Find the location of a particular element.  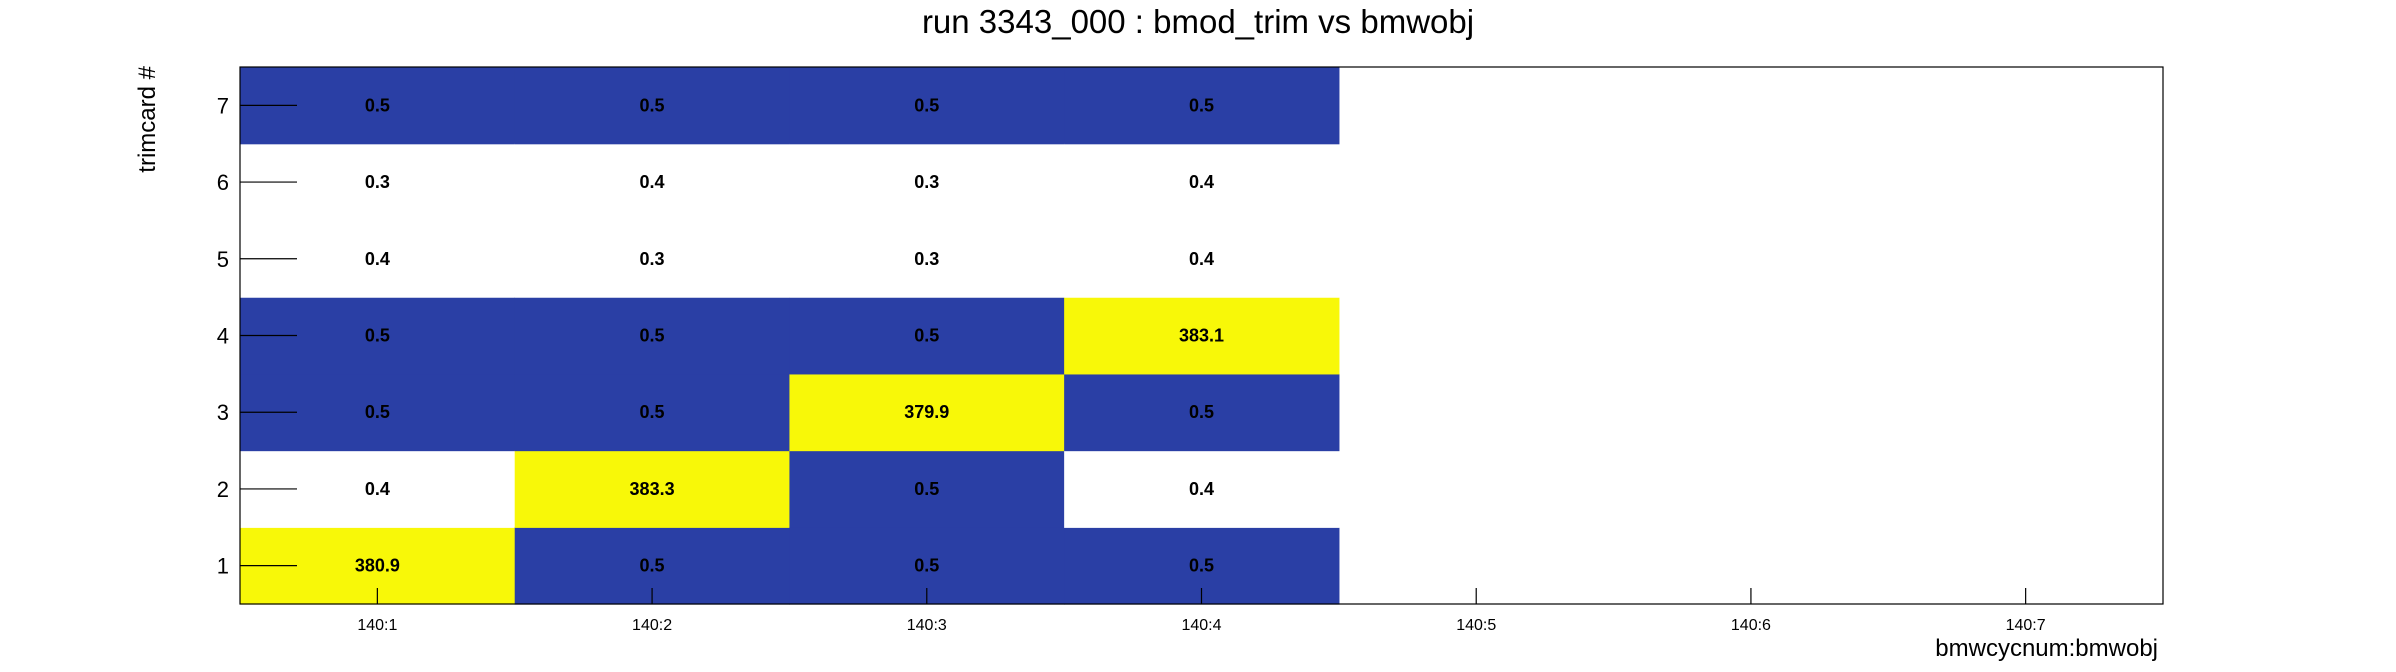

x-tick-label: 140:7 is located at coordinates (2026, 625).